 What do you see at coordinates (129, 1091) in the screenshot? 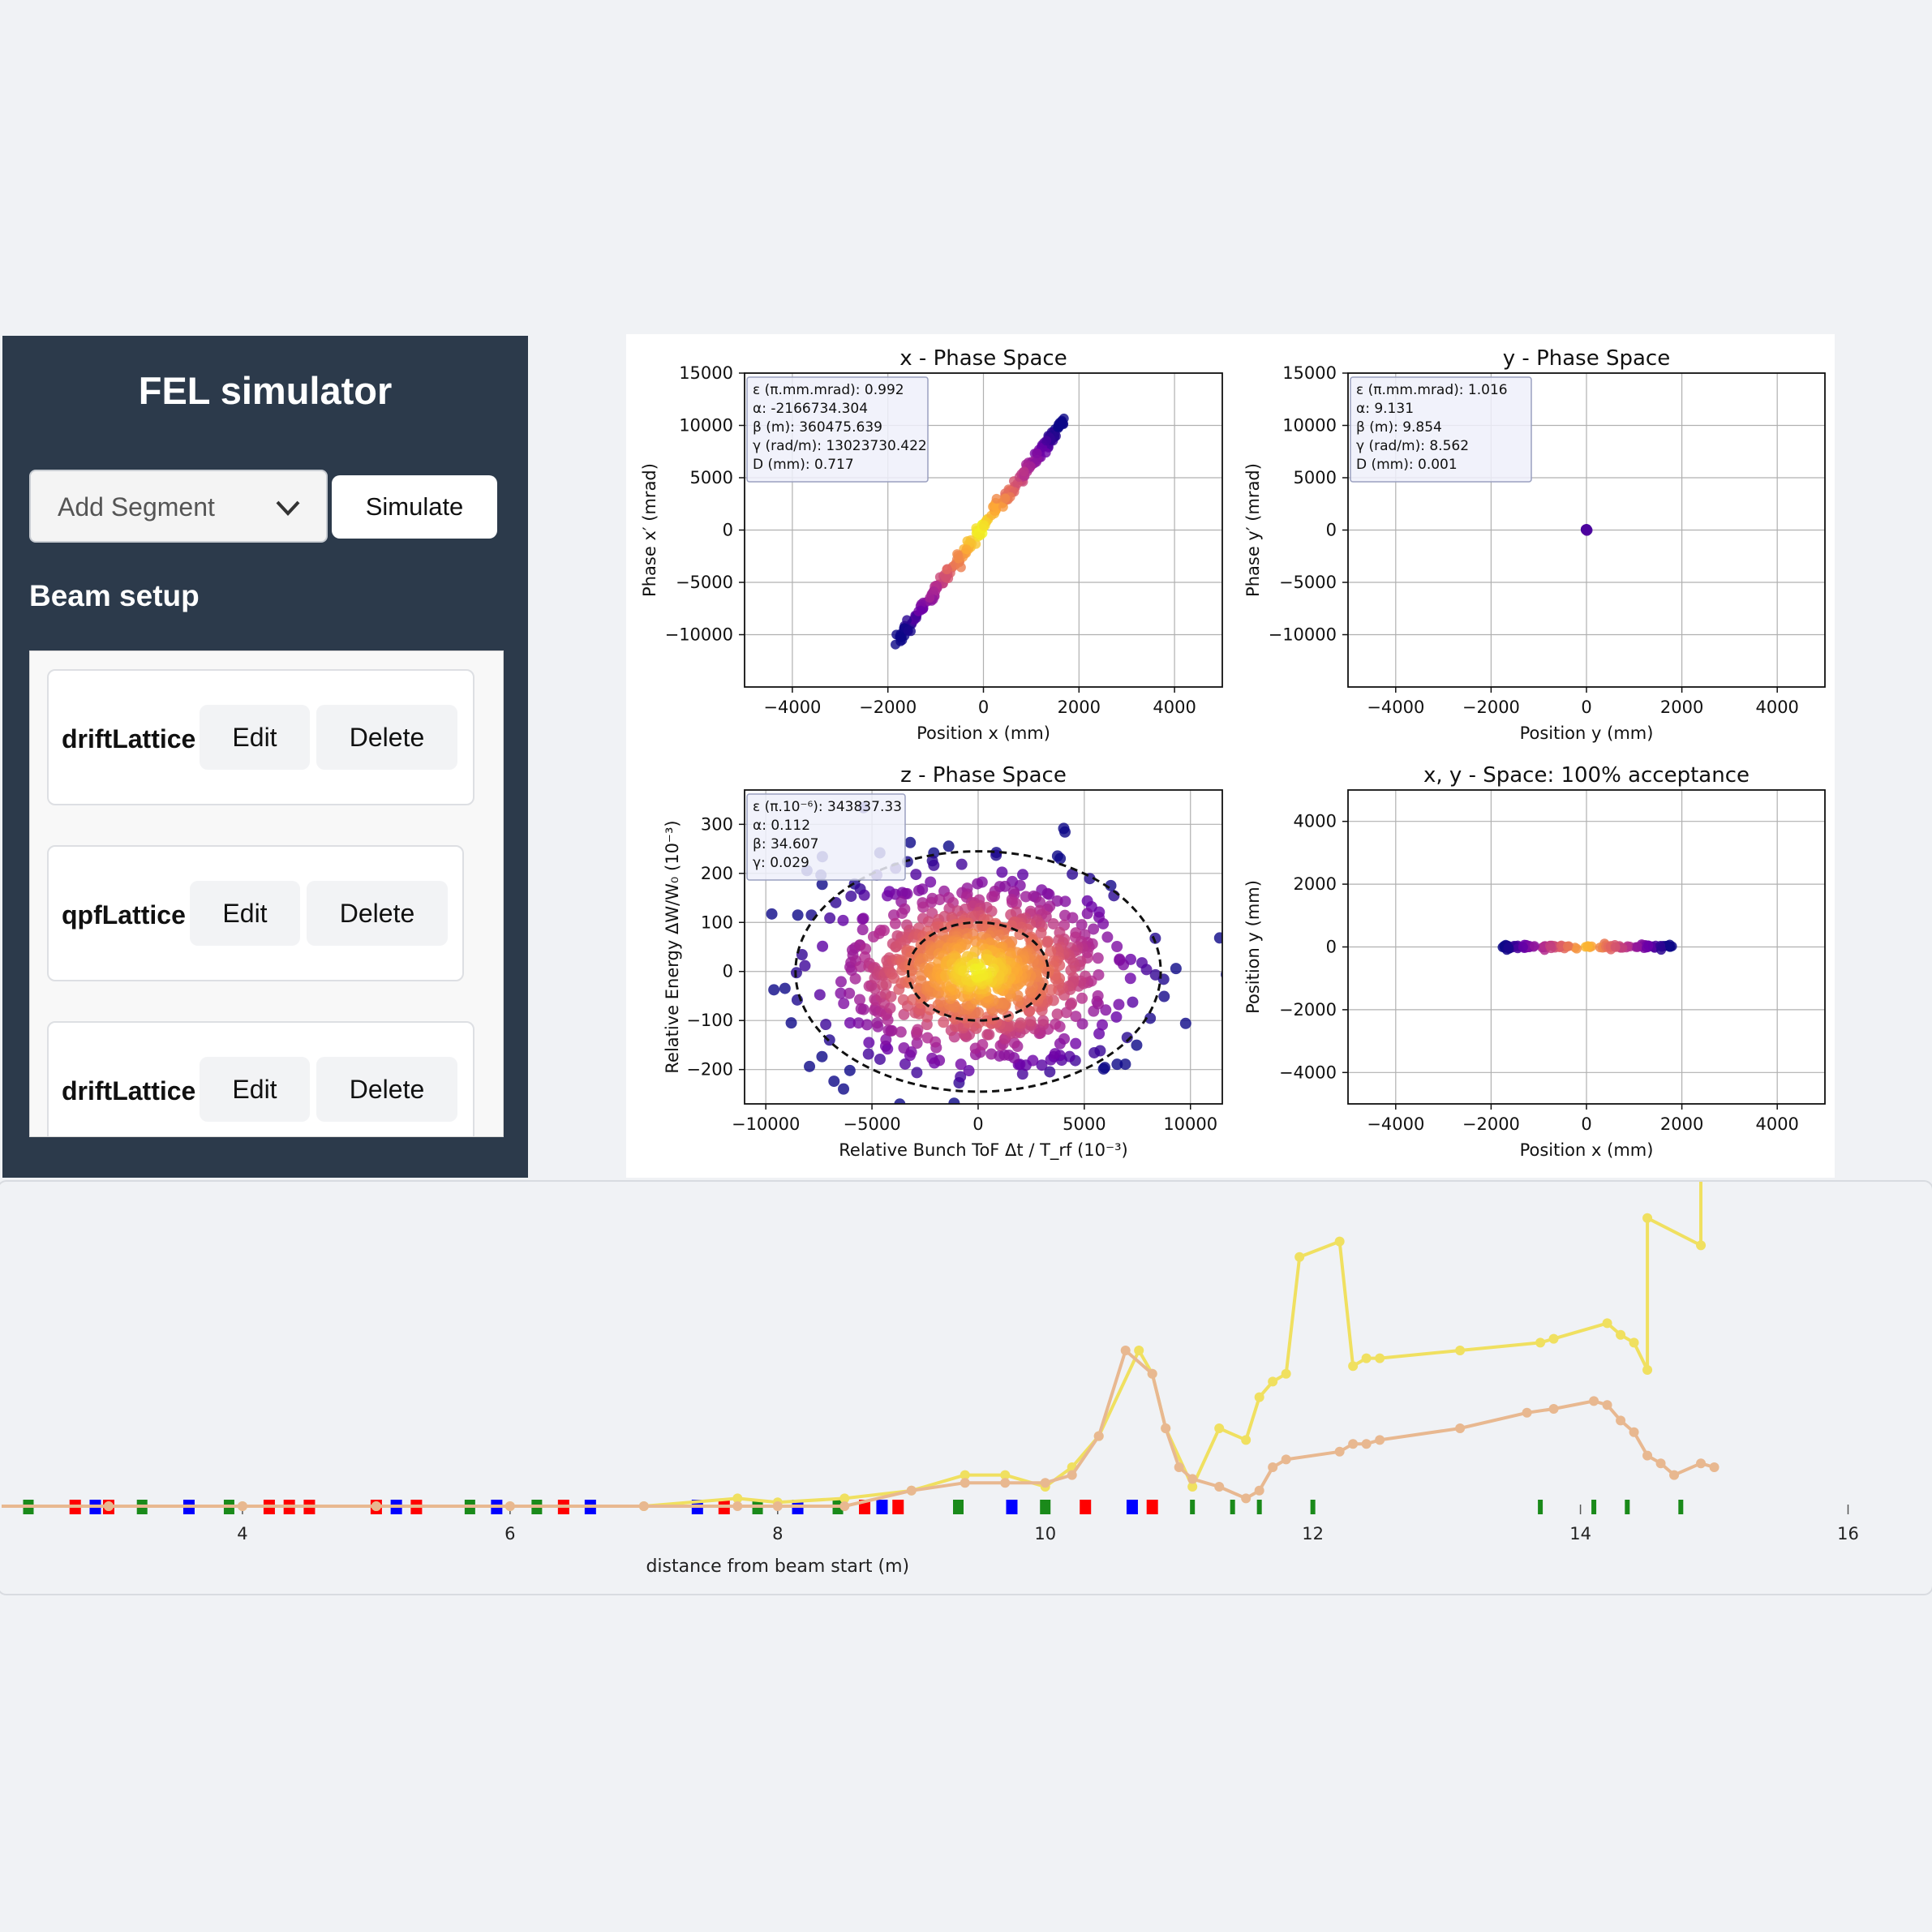
I see `segment-name: driftLattice` at bounding box center [129, 1091].